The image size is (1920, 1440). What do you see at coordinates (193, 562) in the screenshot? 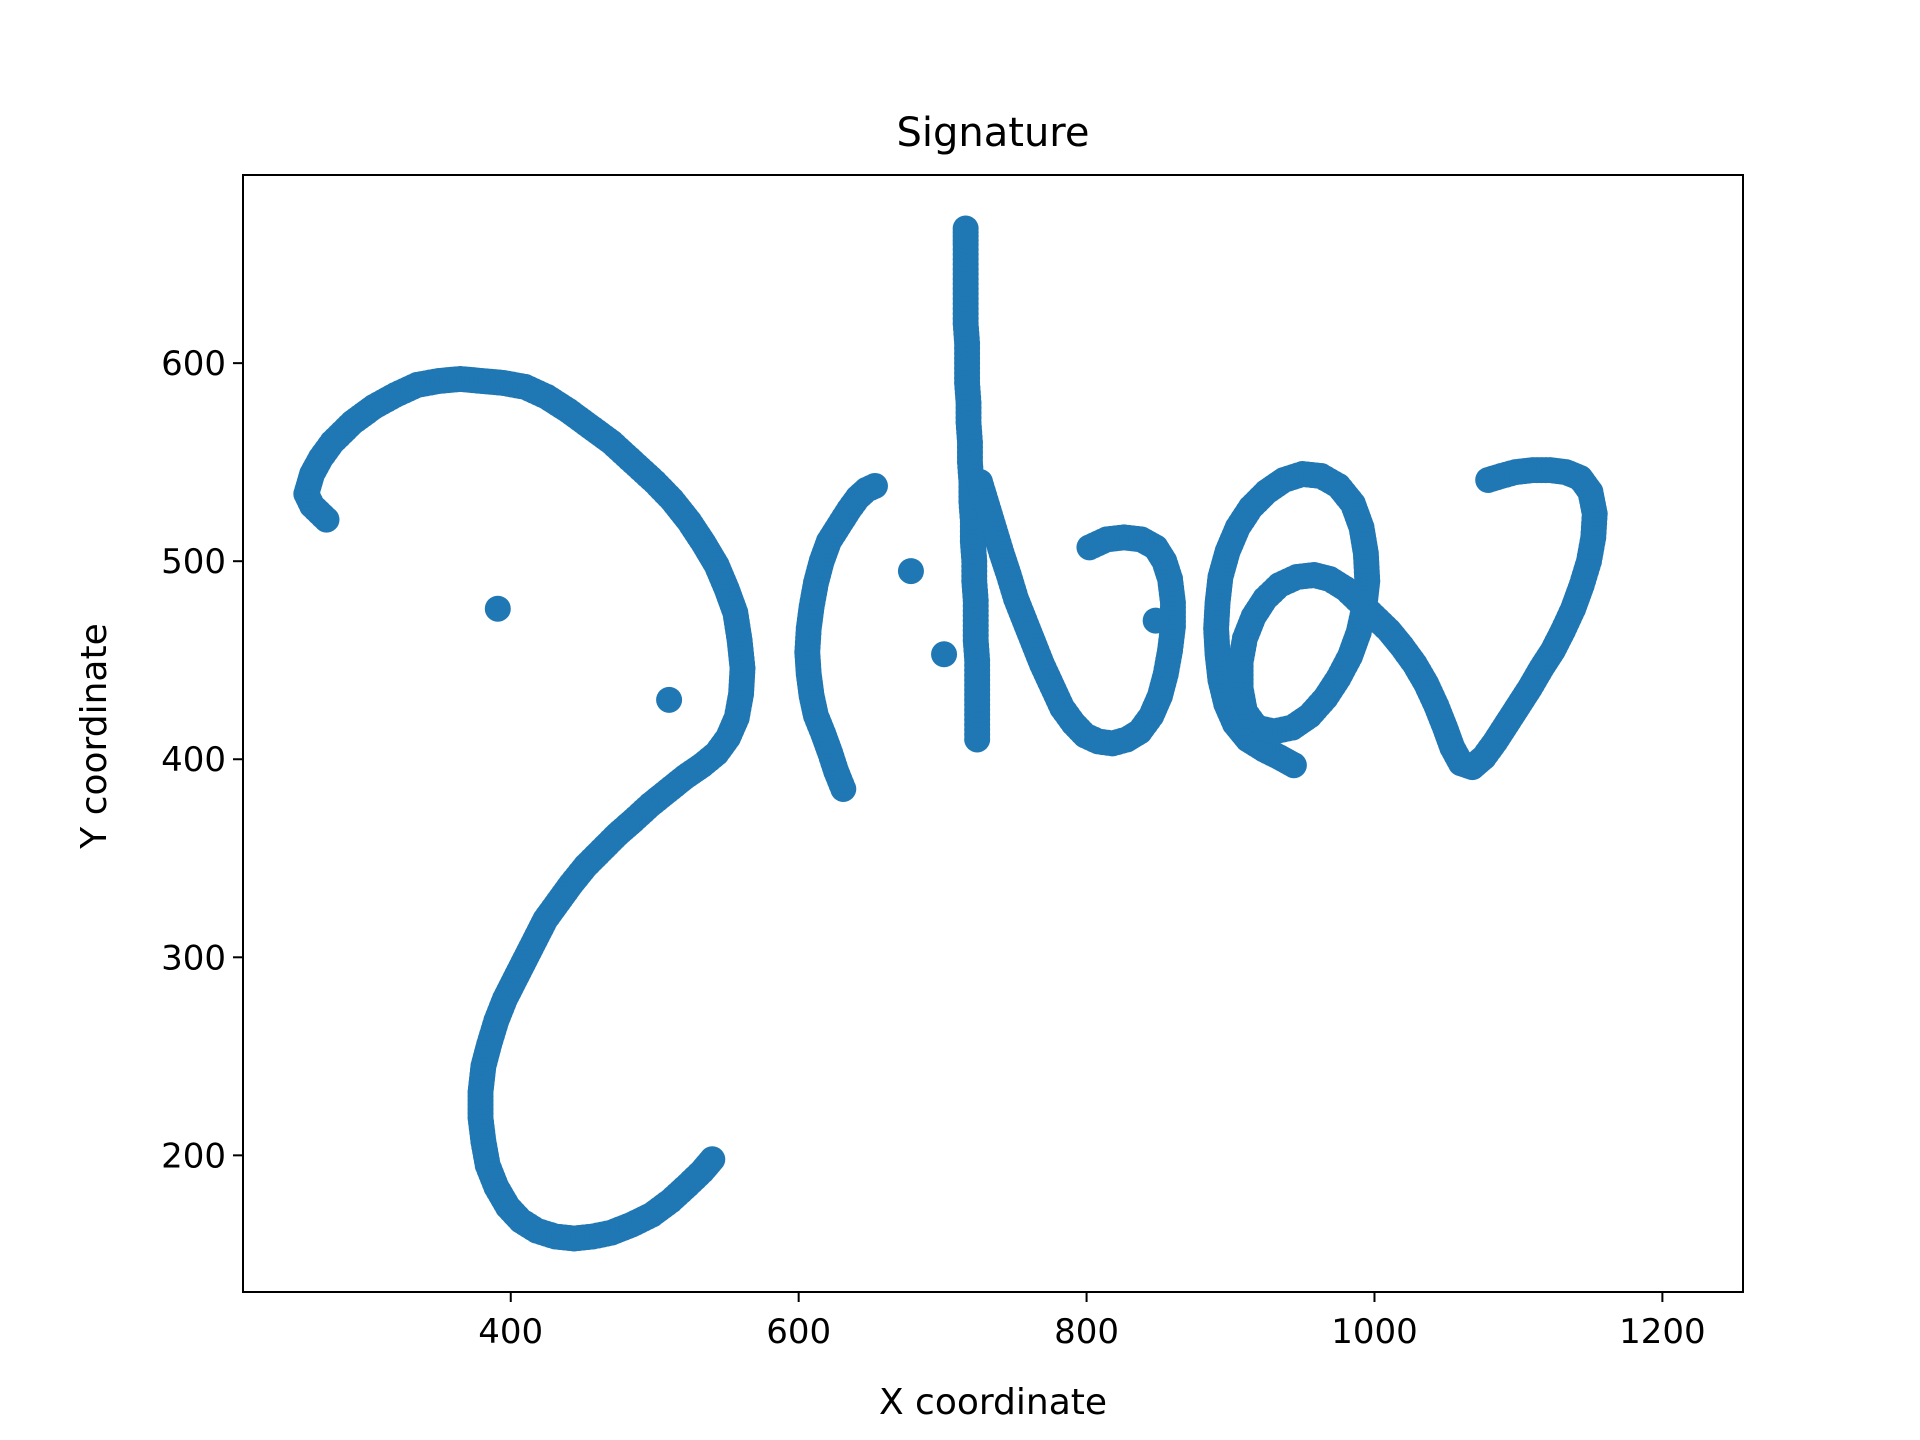
I see `y-tick-label: 500` at bounding box center [193, 562].